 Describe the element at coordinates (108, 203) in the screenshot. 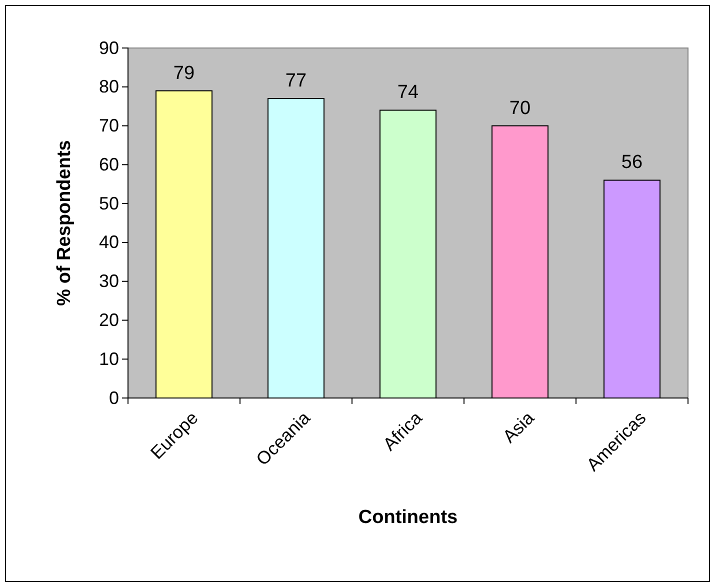

I see `y-tick-label: 50` at that location.